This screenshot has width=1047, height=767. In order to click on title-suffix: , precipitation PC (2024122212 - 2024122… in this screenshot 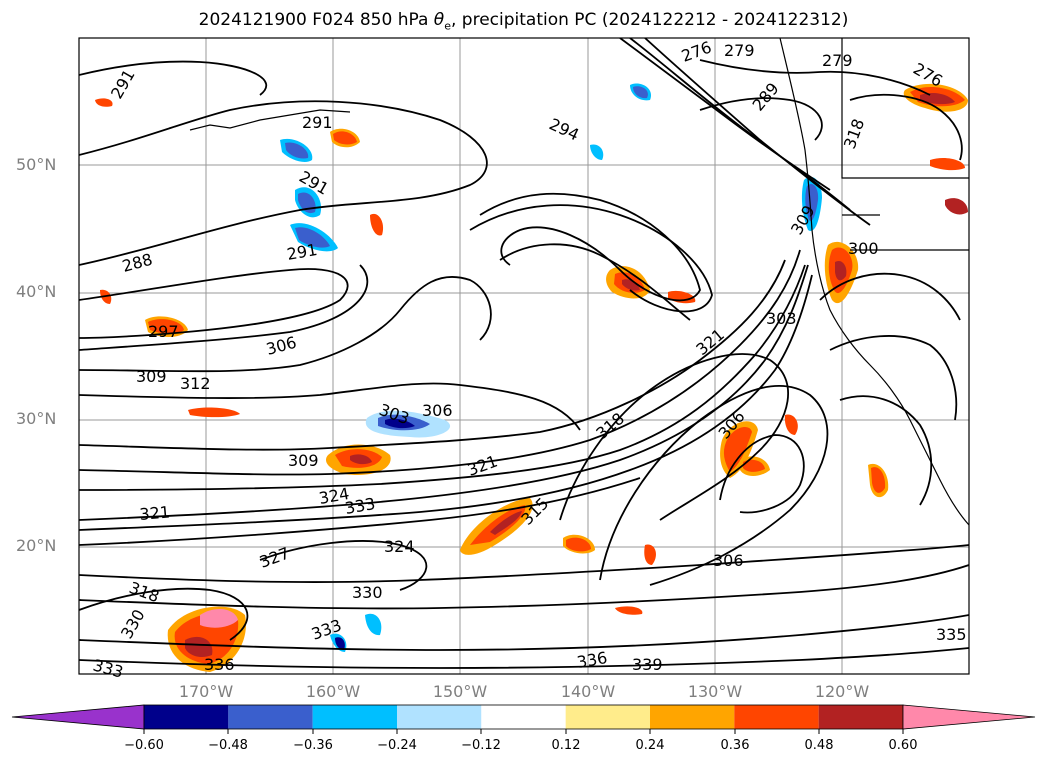, I will do `click(649, 20)`.